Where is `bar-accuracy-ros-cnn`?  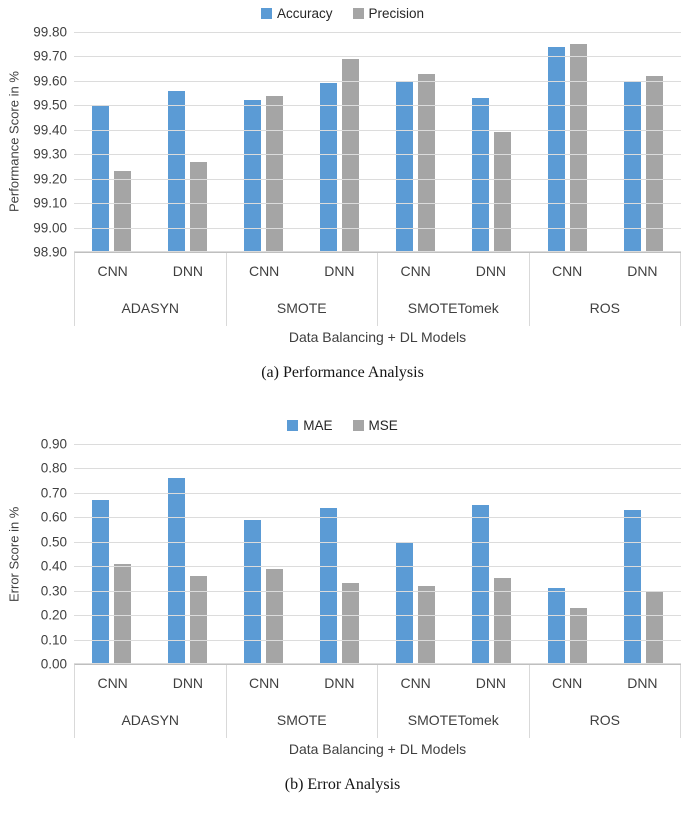
bar-accuracy-ros-cnn is located at coordinates (556, 149).